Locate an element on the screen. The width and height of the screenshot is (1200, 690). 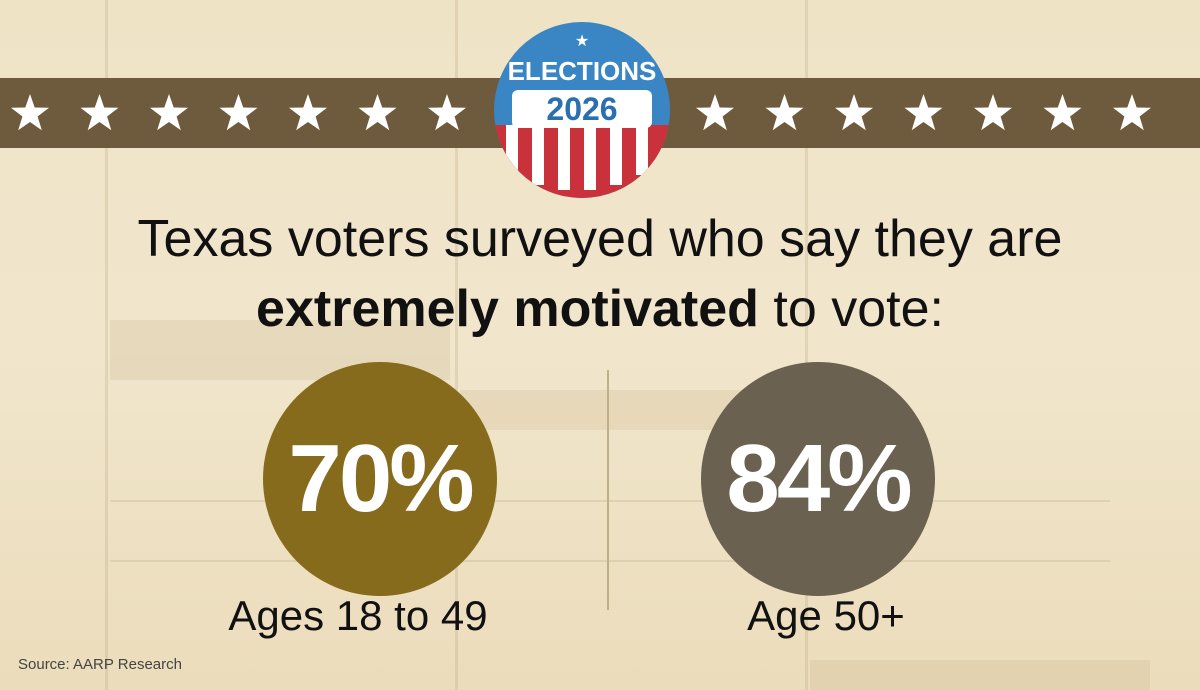
badge-title: ELECTIONS is located at coordinates (582, 71).